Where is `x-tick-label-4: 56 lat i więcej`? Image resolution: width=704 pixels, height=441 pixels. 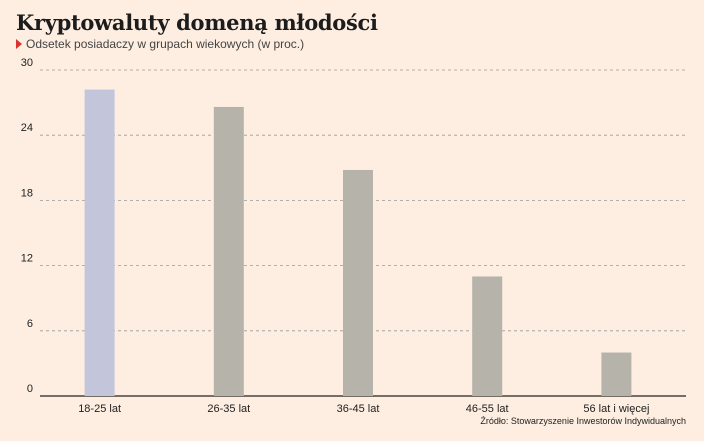
x-tick-label-4: 56 lat i więcej is located at coordinates (616, 409).